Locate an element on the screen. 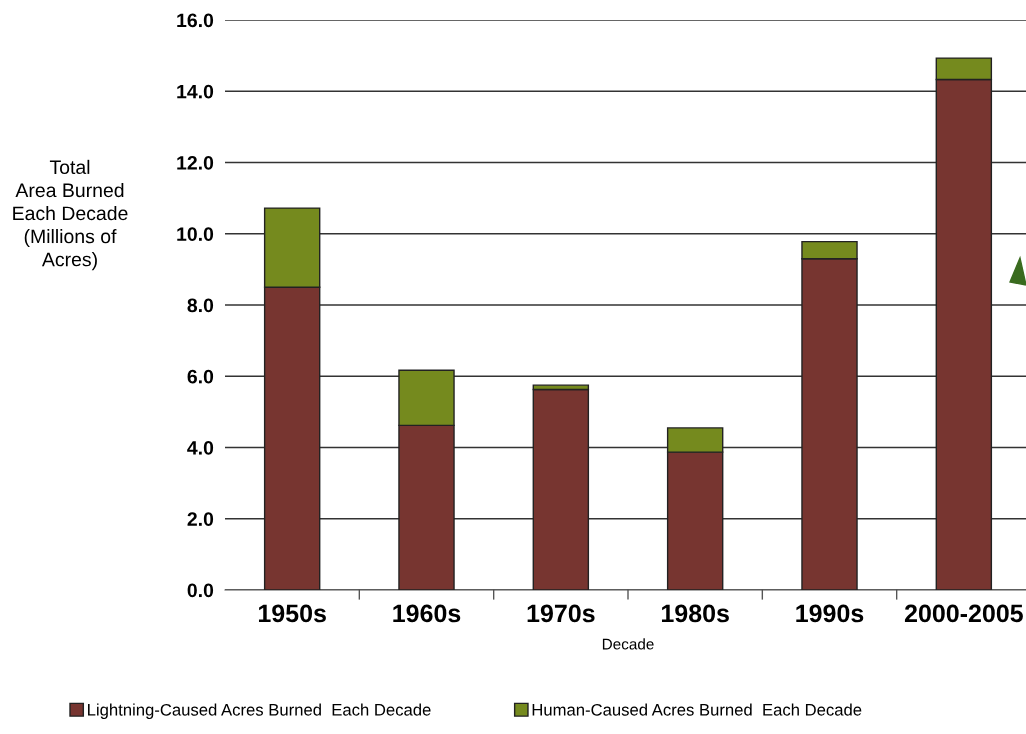  y-tick-label: 2.0 is located at coordinates (200, 519).